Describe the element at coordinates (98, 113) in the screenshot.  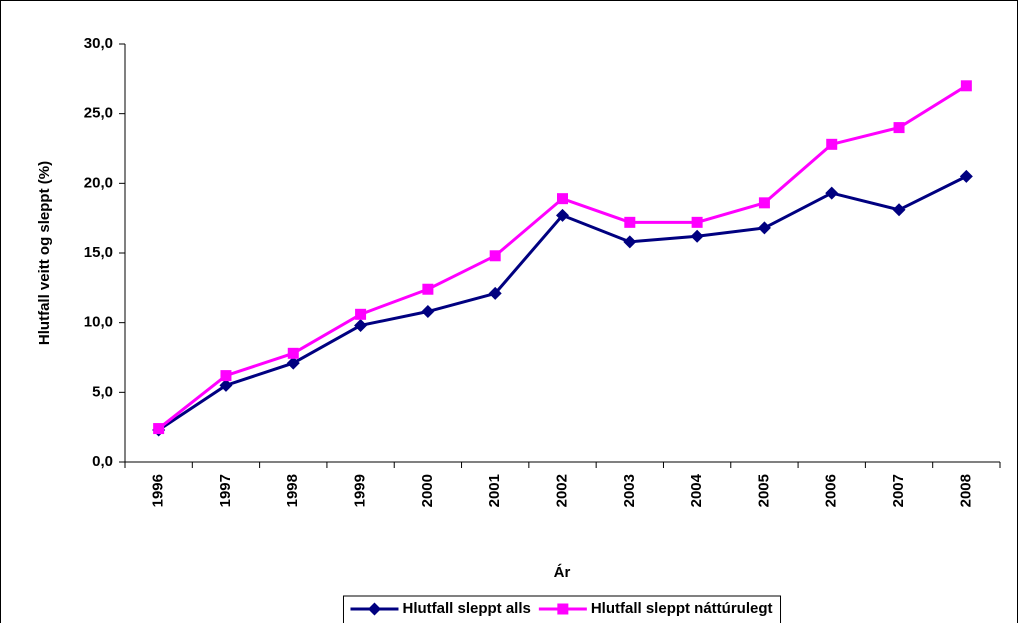
I see `y-tick-label: 25,0` at that location.